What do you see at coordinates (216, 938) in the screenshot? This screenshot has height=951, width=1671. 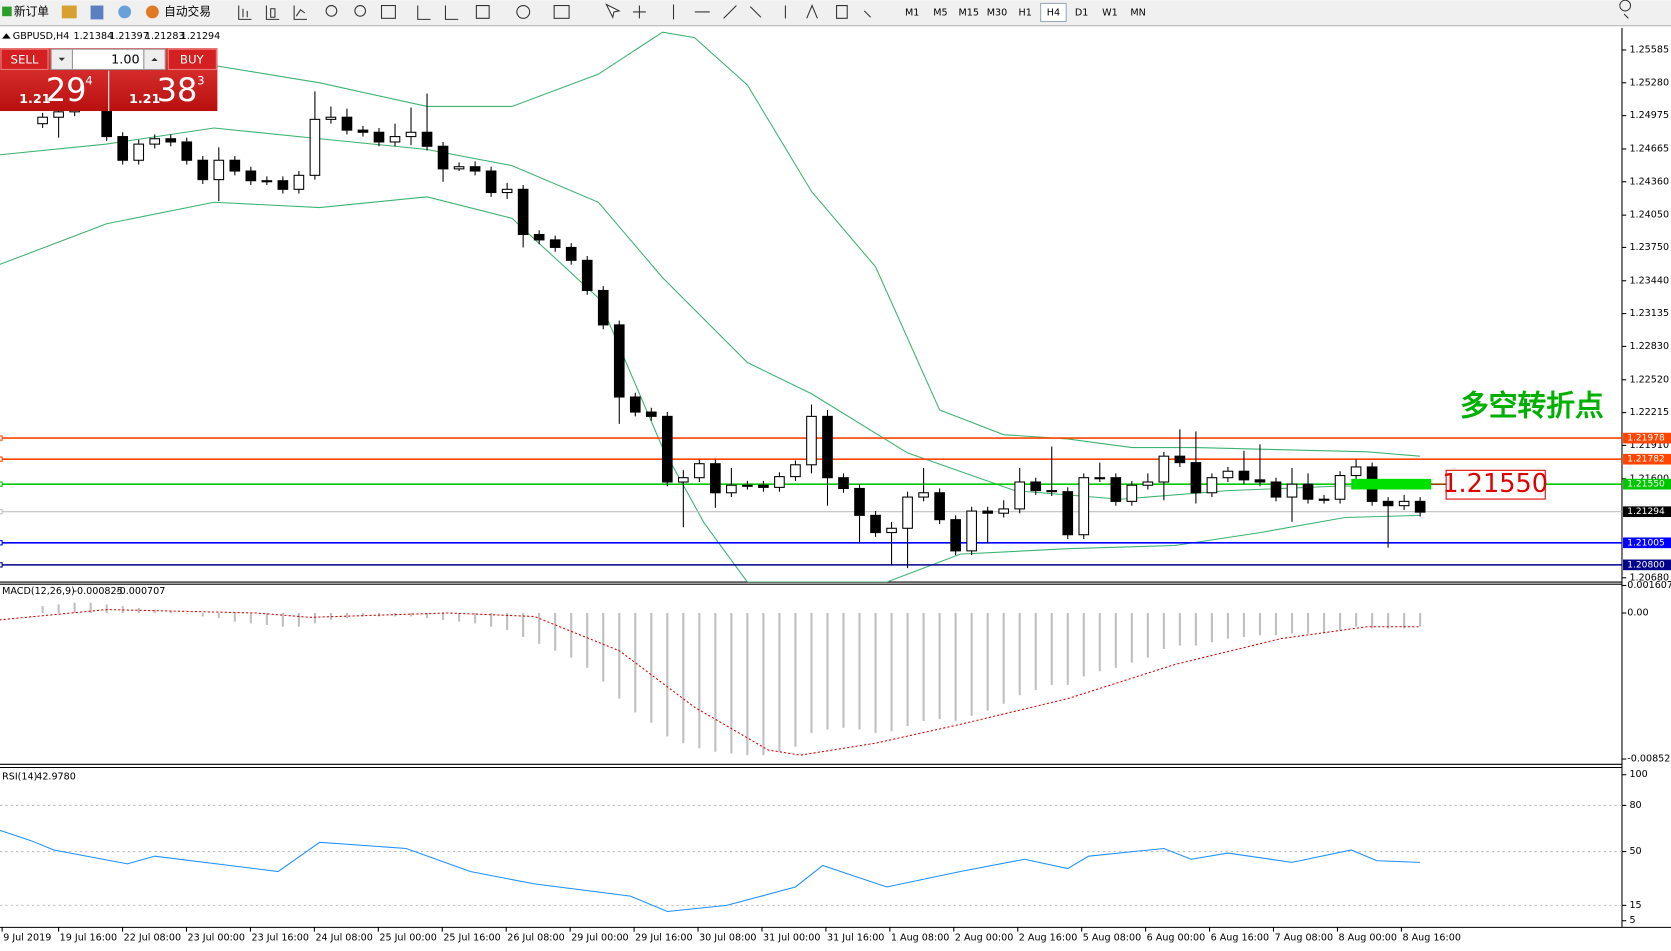 I see `x-tick-label: 23 Jul 00:00` at bounding box center [216, 938].